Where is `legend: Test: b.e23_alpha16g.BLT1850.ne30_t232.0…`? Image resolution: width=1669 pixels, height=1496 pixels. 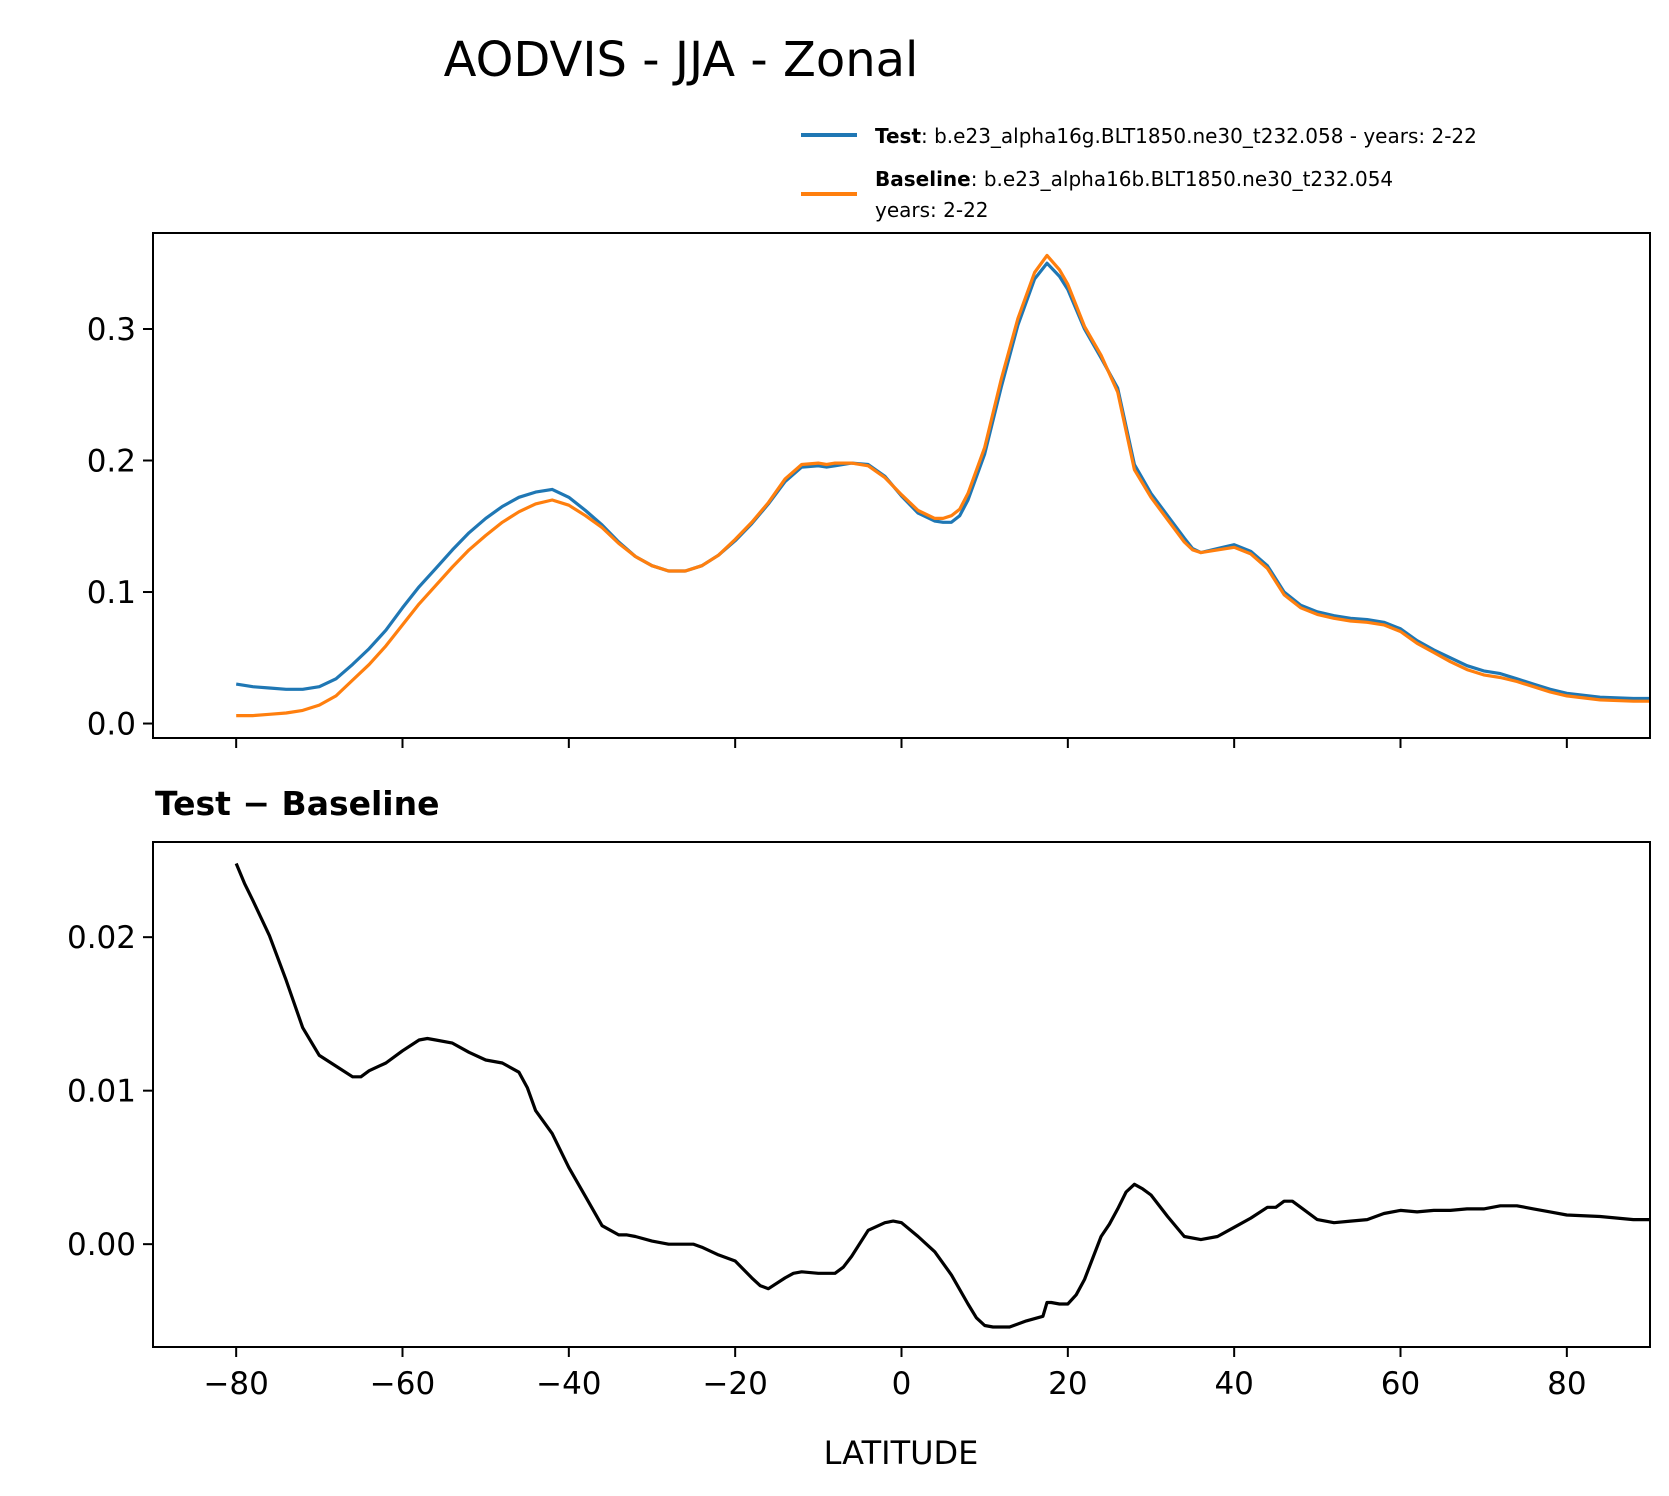 legend: Test: b.e23_alpha16g.BLT1850.ne30_t232.0… is located at coordinates (1139, 173).